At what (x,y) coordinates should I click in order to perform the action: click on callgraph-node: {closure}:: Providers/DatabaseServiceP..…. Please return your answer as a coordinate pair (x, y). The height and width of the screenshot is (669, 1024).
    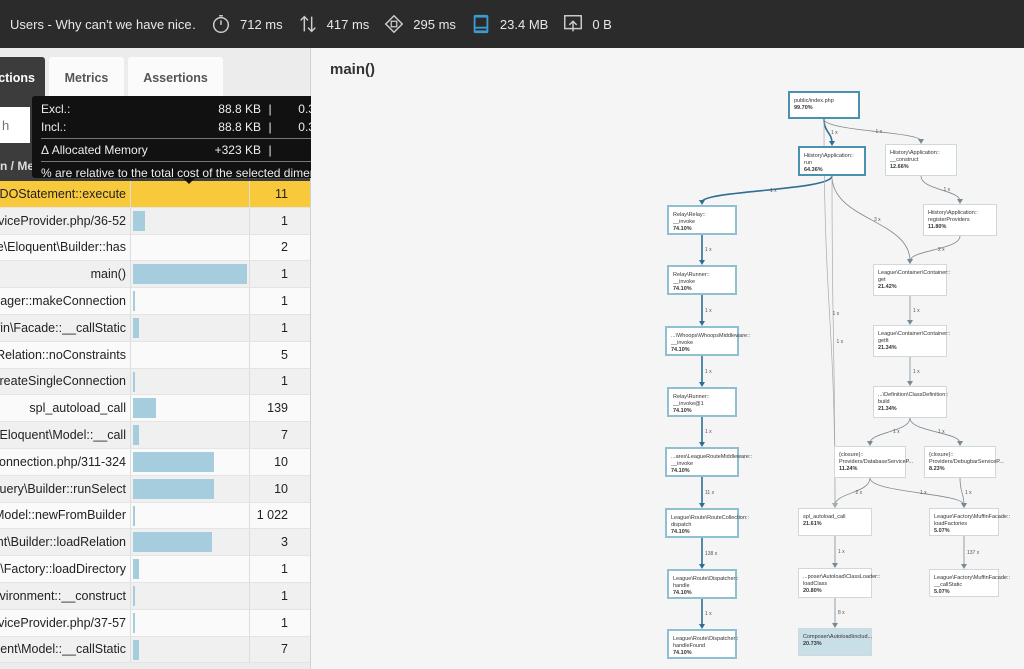
    Looking at the image, I should click on (873, 462).